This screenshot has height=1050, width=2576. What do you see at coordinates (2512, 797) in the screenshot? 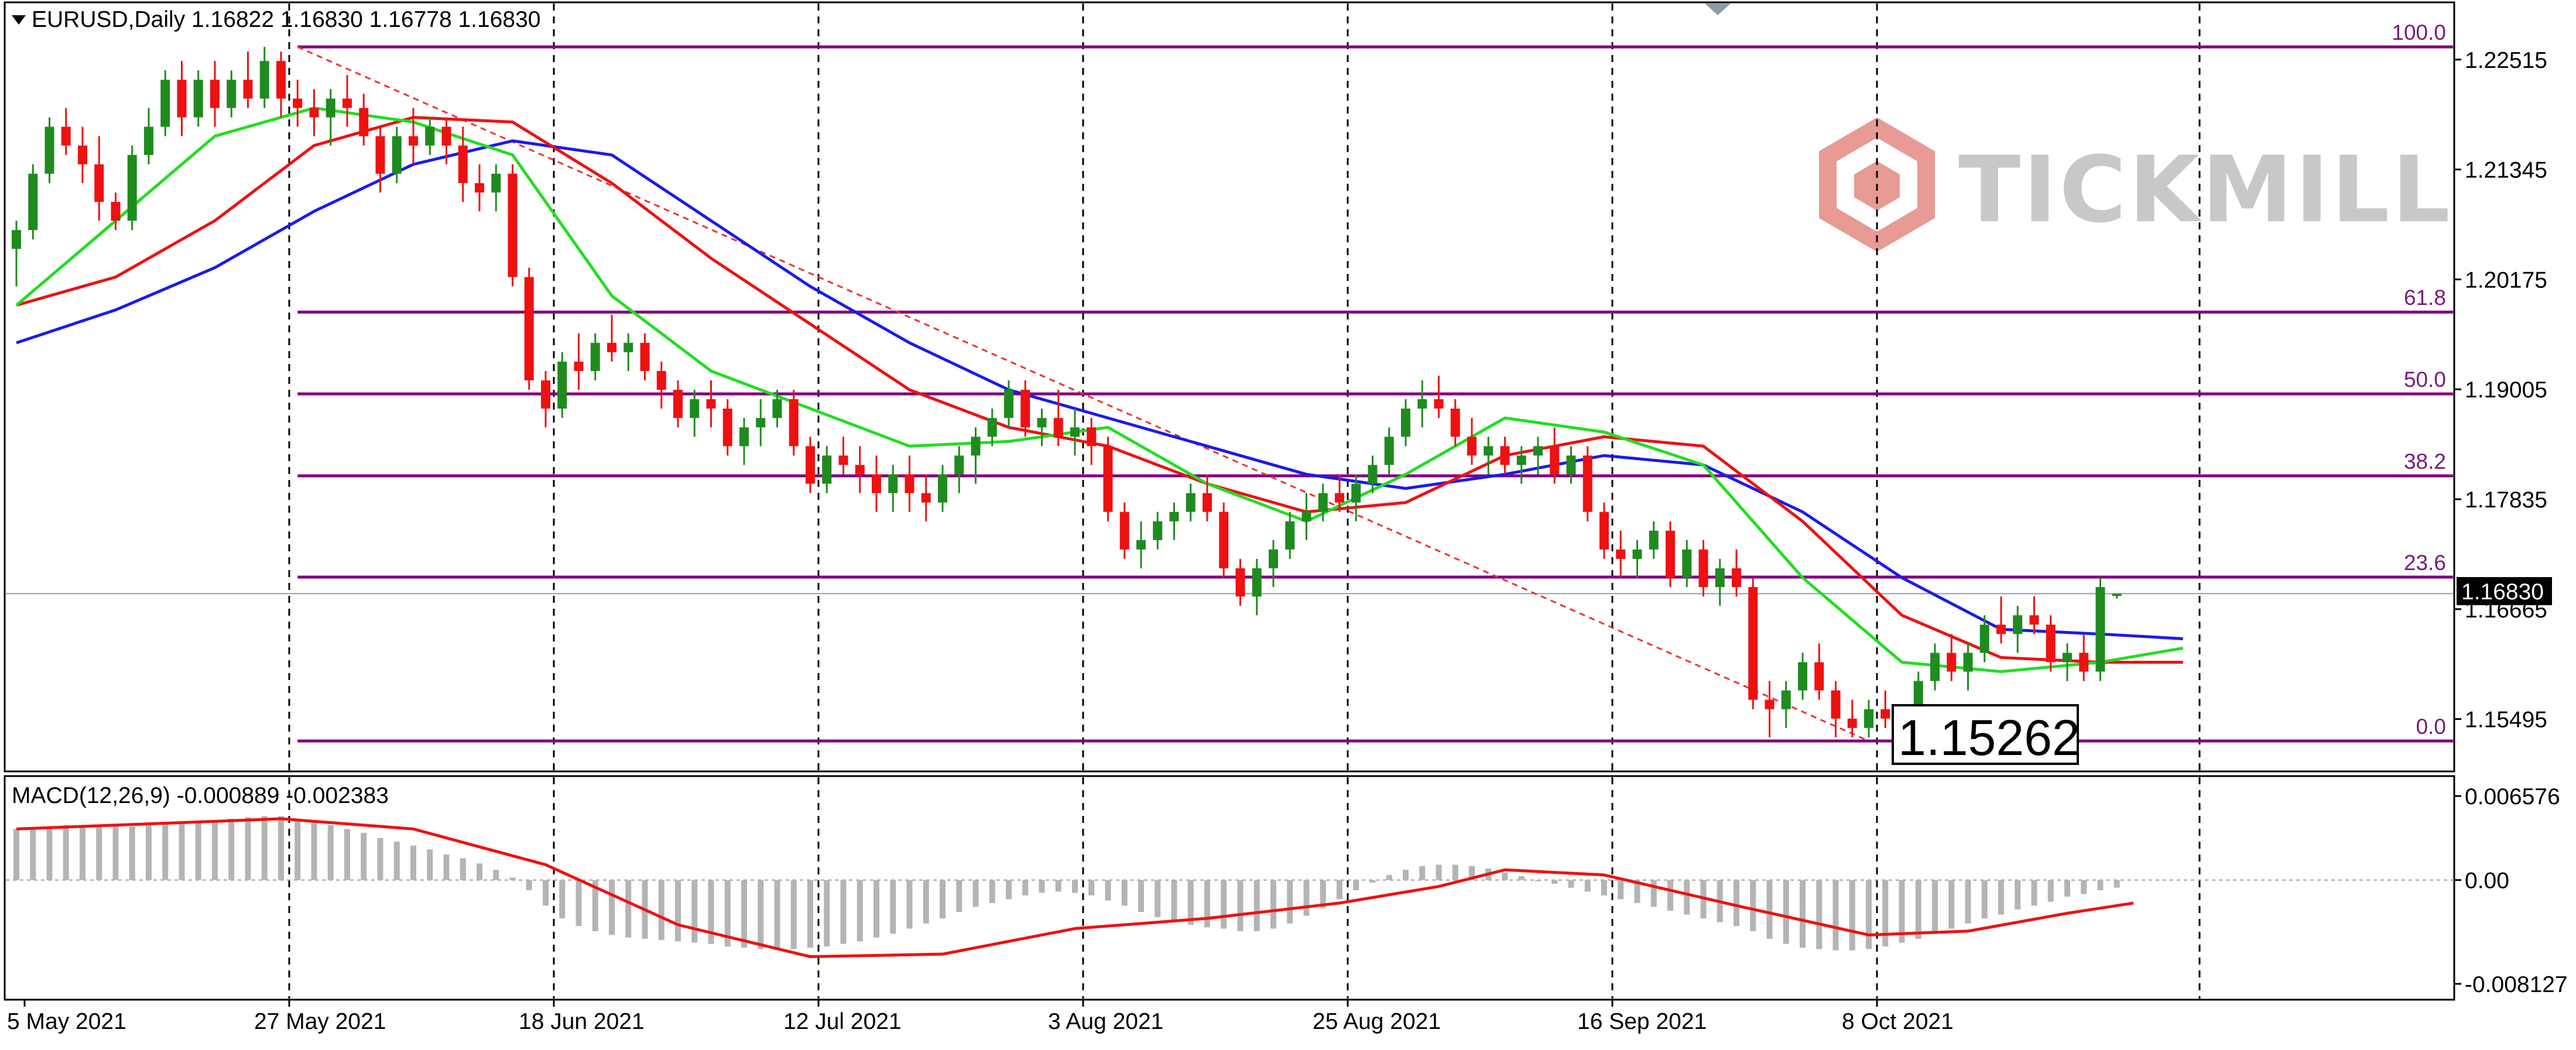
I see `macd-axis-label: 0.006576` at bounding box center [2512, 797].